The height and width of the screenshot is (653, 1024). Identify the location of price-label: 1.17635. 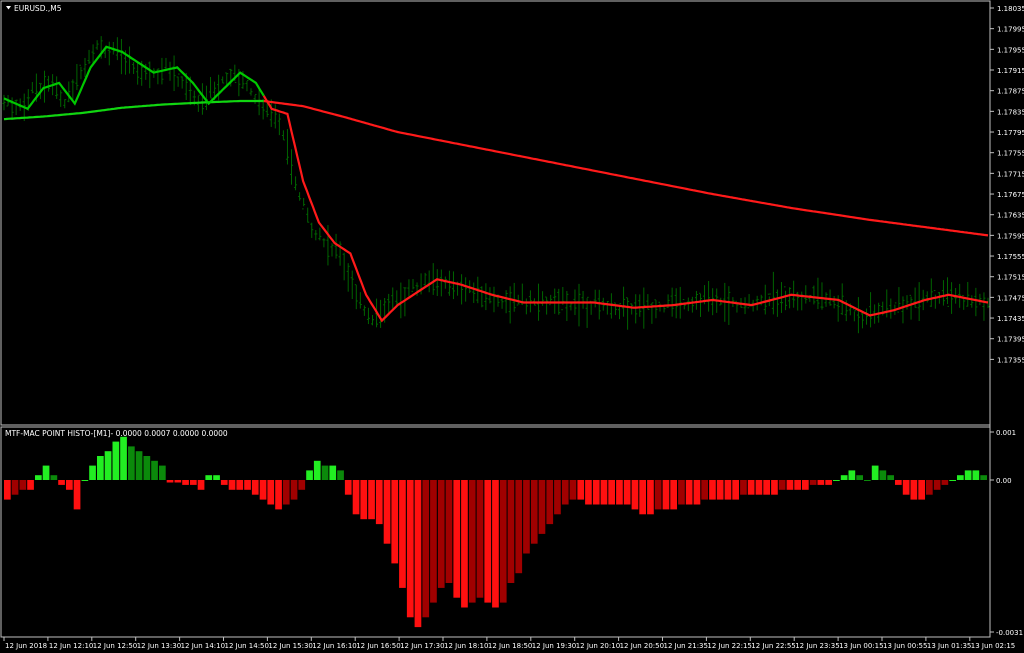
(1010, 216).